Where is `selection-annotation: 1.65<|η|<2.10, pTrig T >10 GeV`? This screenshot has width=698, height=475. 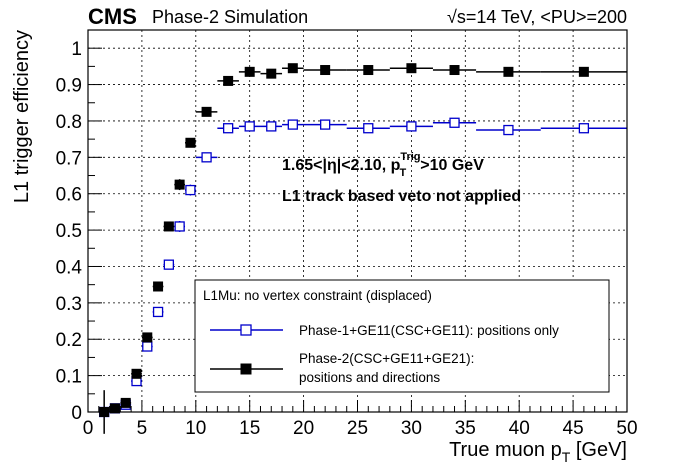
selection-annotation: 1.65<|η|<2.10, pTrig T >10 GeV is located at coordinates (383, 165).